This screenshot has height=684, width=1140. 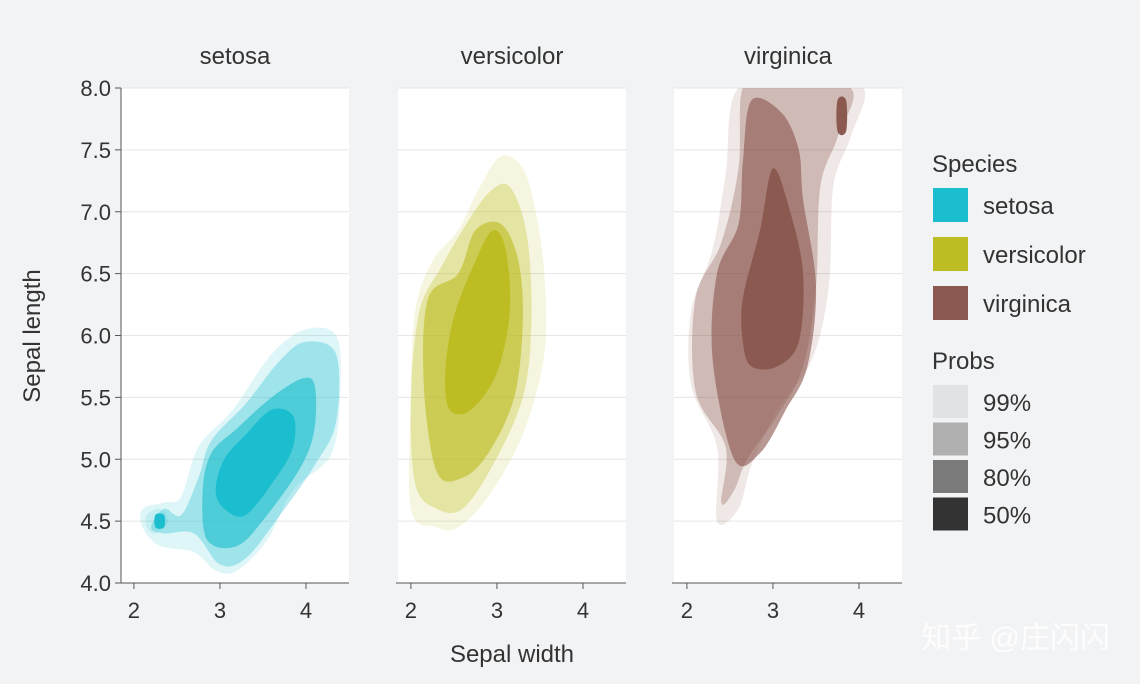 I want to click on y-tick-label: 5.0, so click(x=95, y=459).